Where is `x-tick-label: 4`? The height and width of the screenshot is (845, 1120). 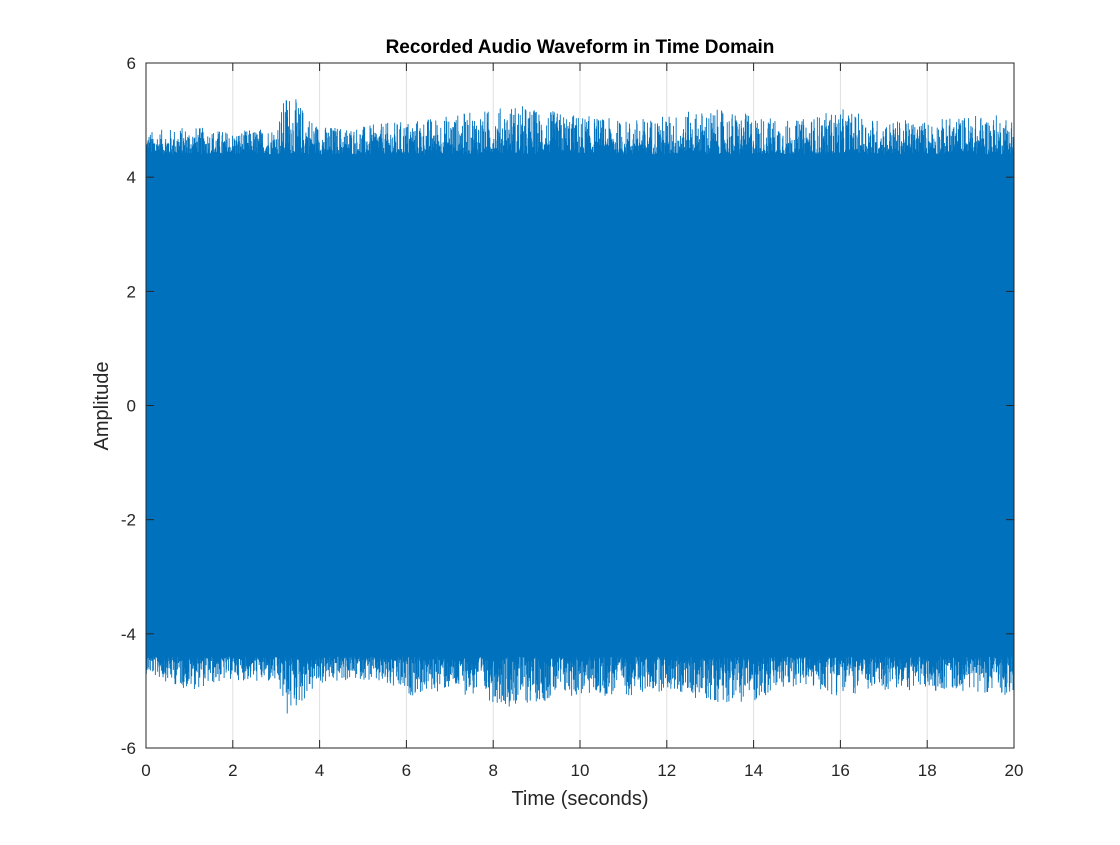 x-tick-label: 4 is located at coordinates (319, 770).